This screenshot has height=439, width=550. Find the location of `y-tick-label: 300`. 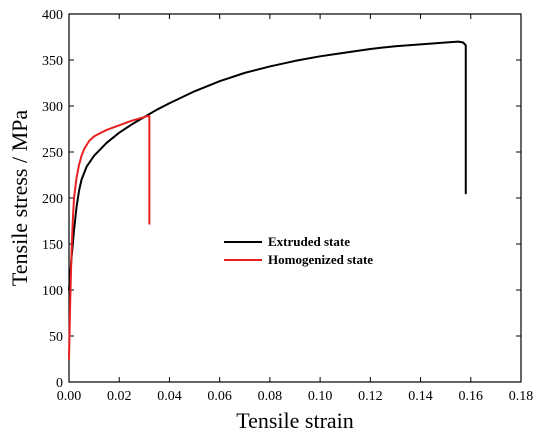

y-tick-label: 300 is located at coordinates (52, 107).